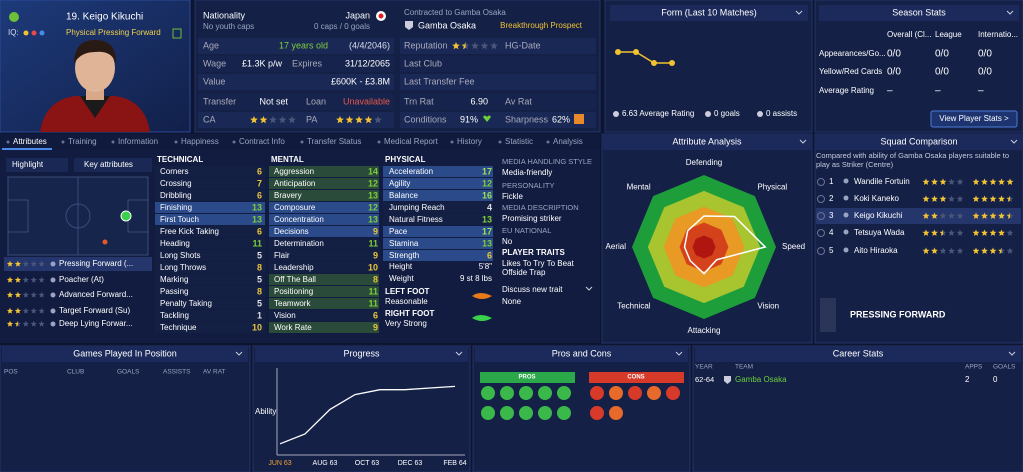 This screenshot has width=1023, height=472. Describe the element at coordinates (527, 119) in the screenshot. I see `label: Sharpness` at that location.